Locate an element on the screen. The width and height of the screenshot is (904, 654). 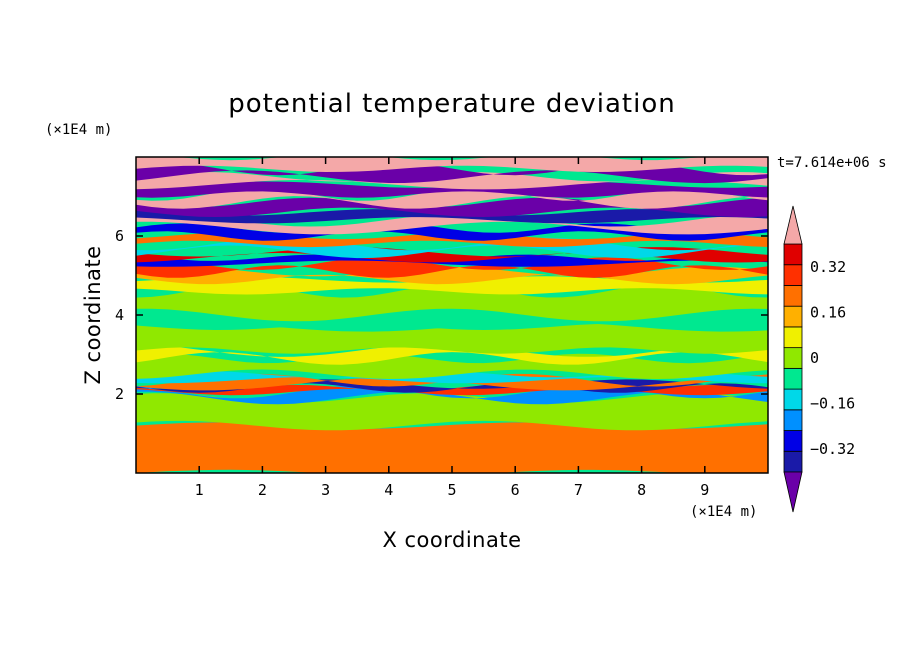
y-tick-label: 6 is located at coordinates (119, 236).